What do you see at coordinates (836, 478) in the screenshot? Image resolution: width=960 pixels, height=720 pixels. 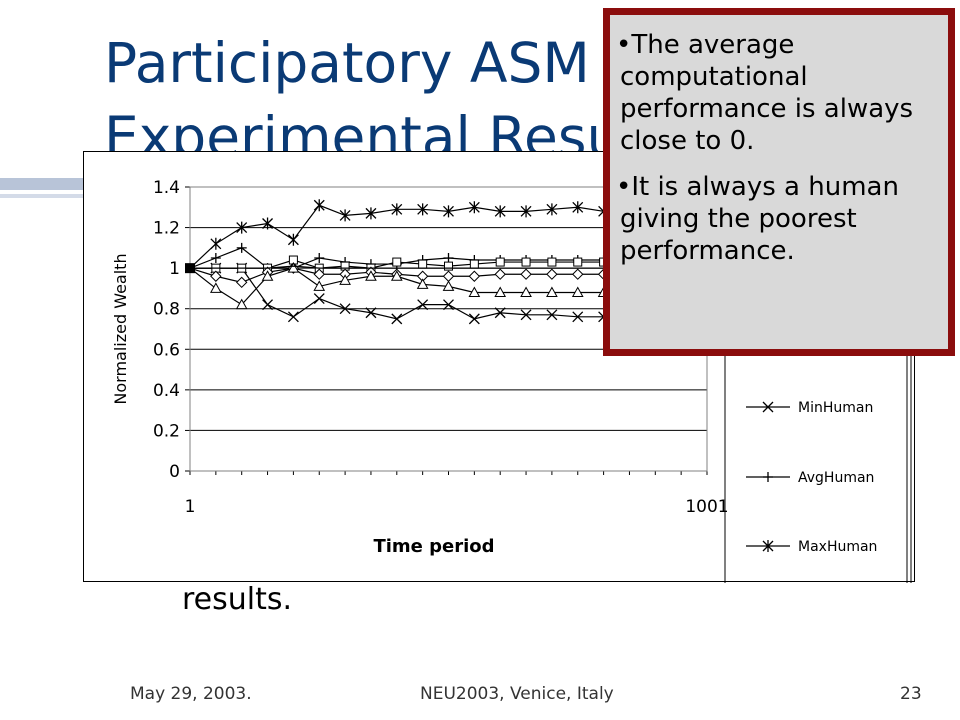 I see `legend-label: AvgHuman` at bounding box center [836, 478].